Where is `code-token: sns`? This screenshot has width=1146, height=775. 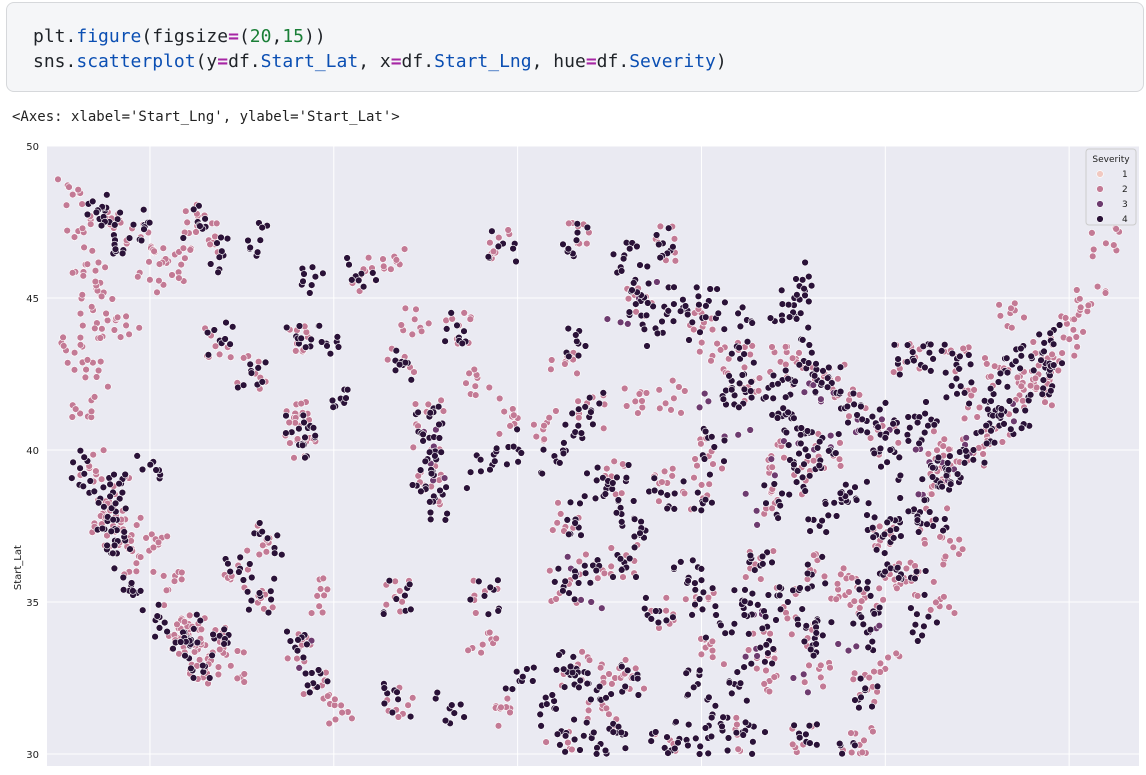 code-token: sns is located at coordinates (49, 61).